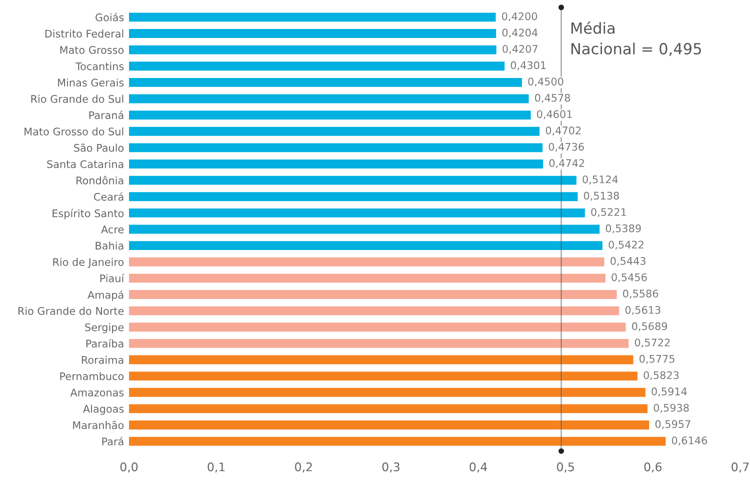  What do you see at coordinates (740, 467) in the screenshot?
I see `x-tick-label: 0,7` at bounding box center [740, 467].